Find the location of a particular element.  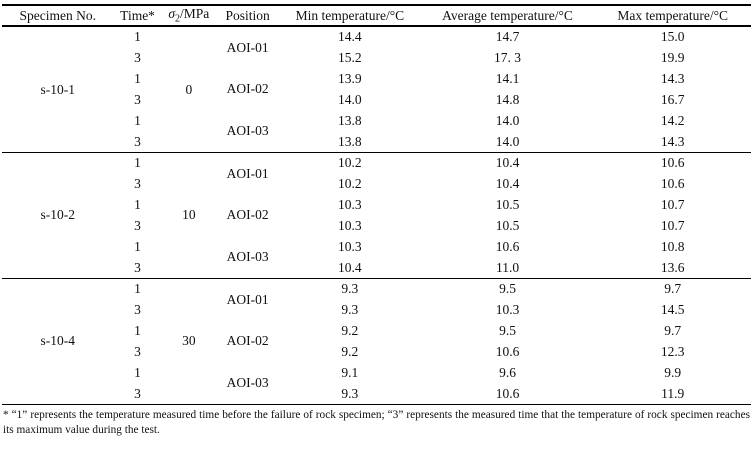

sigma-cell: 30 is located at coordinates (189, 341).